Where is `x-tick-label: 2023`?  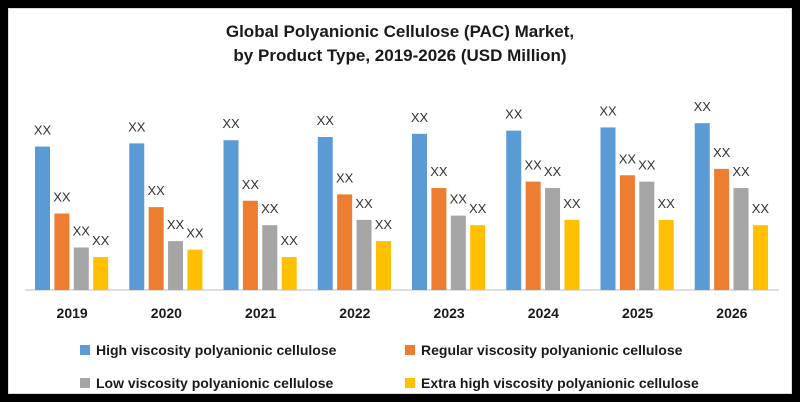
x-tick-label: 2023 is located at coordinates (449, 313).